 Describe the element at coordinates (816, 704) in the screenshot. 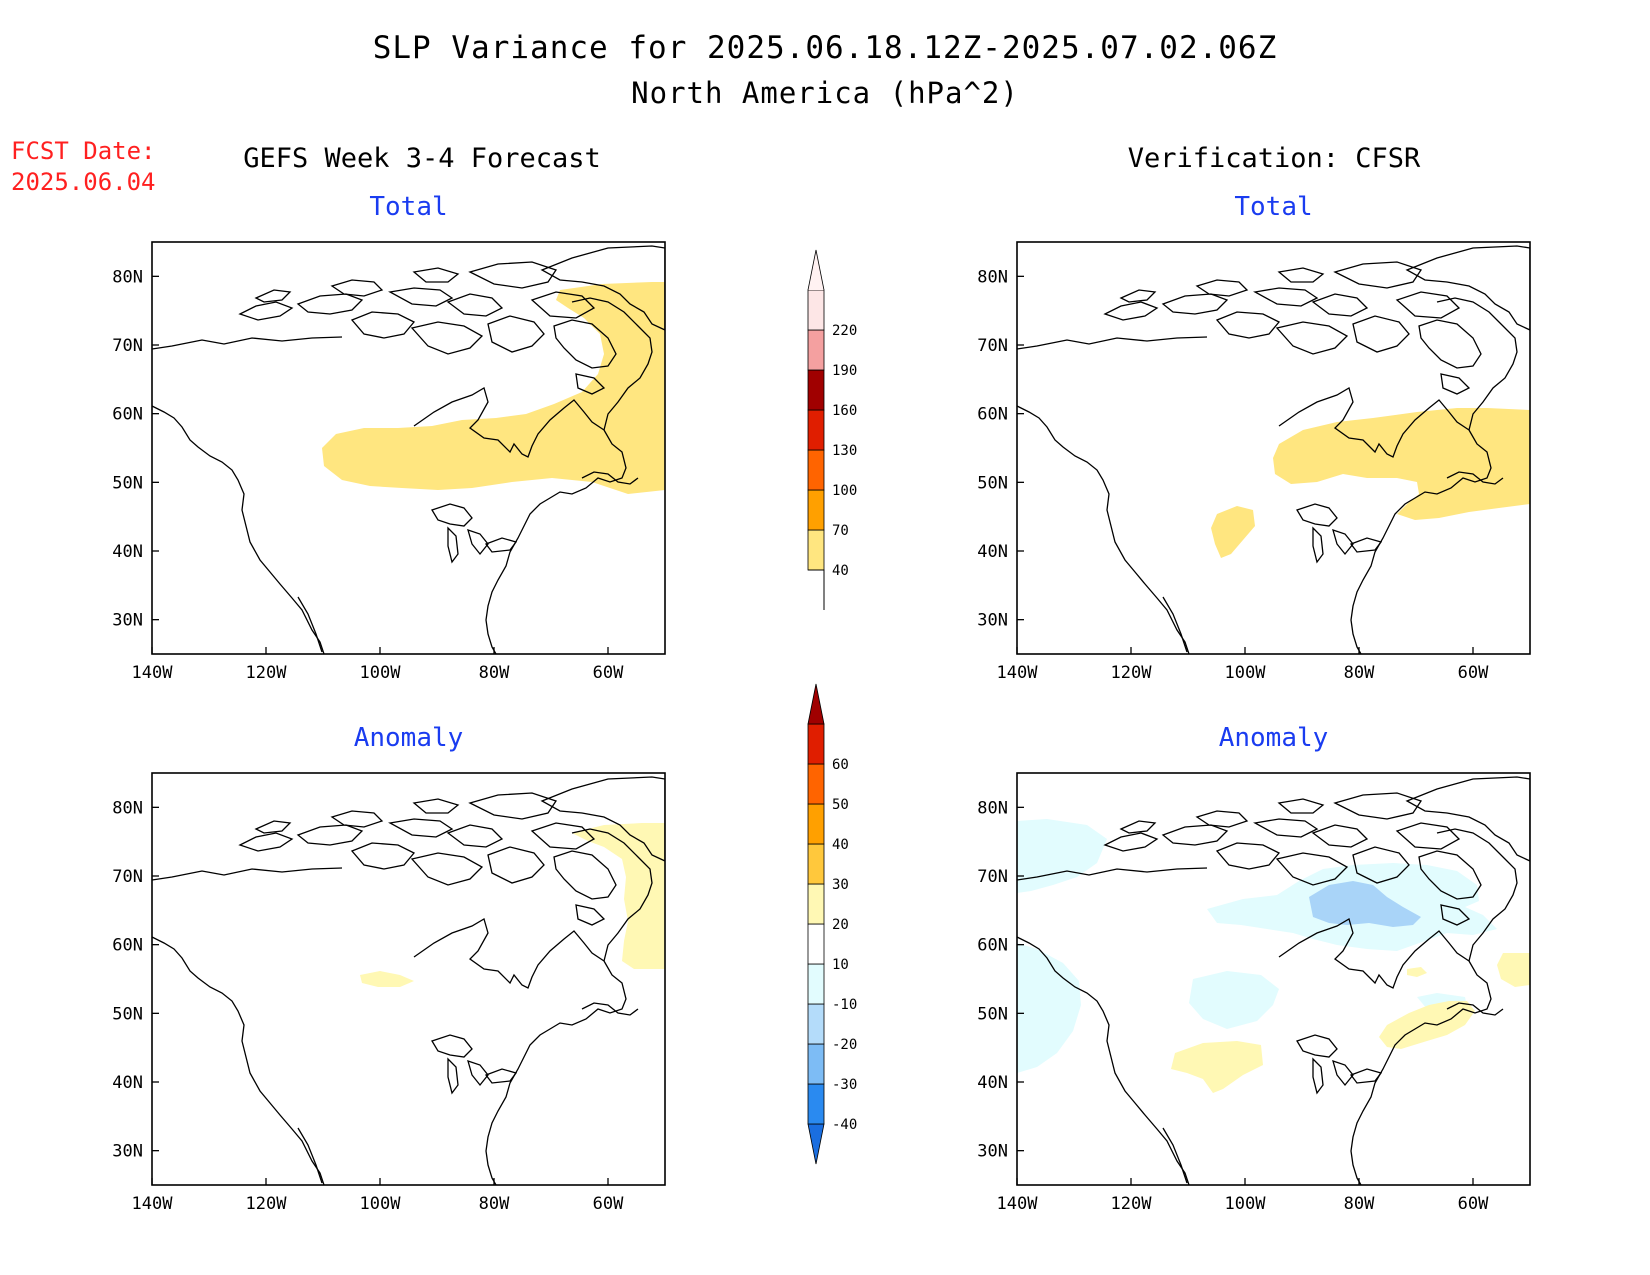

I see `colorbar-anomaly-upper-tail` at that location.